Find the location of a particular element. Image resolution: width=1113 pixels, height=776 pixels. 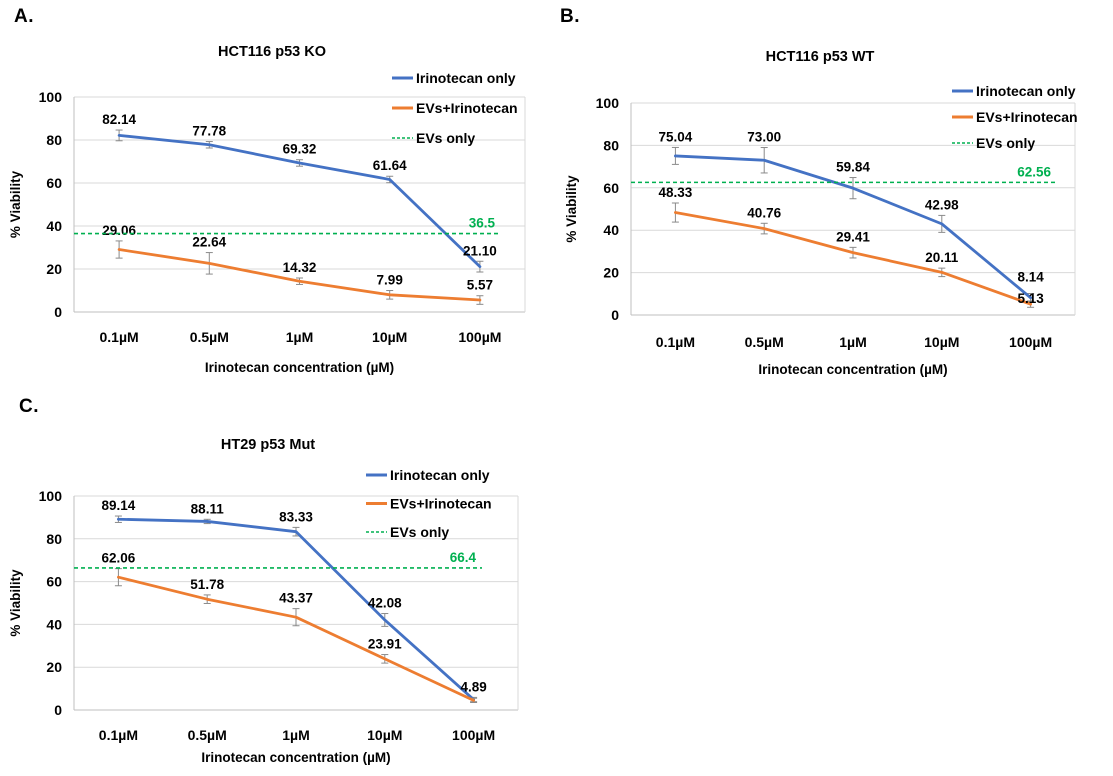

data-label: 22.64 is located at coordinates (209, 242).